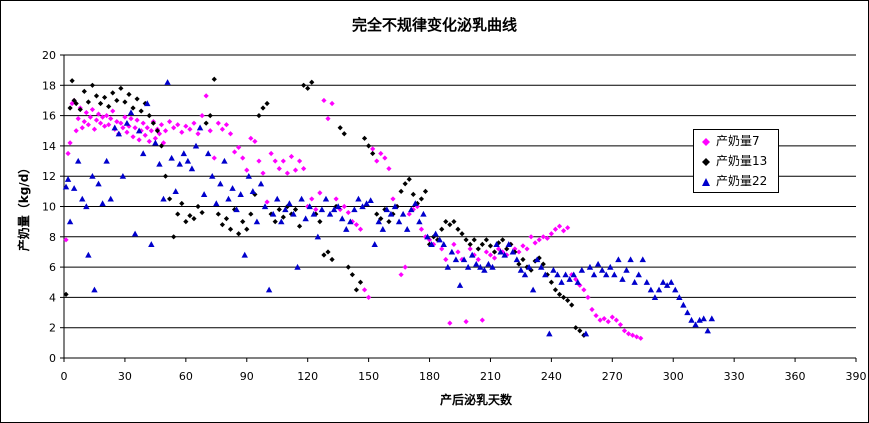 The height and width of the screenshot is (423, 869). I want to click on legend-label: 产奶量7, so click(738, 141).